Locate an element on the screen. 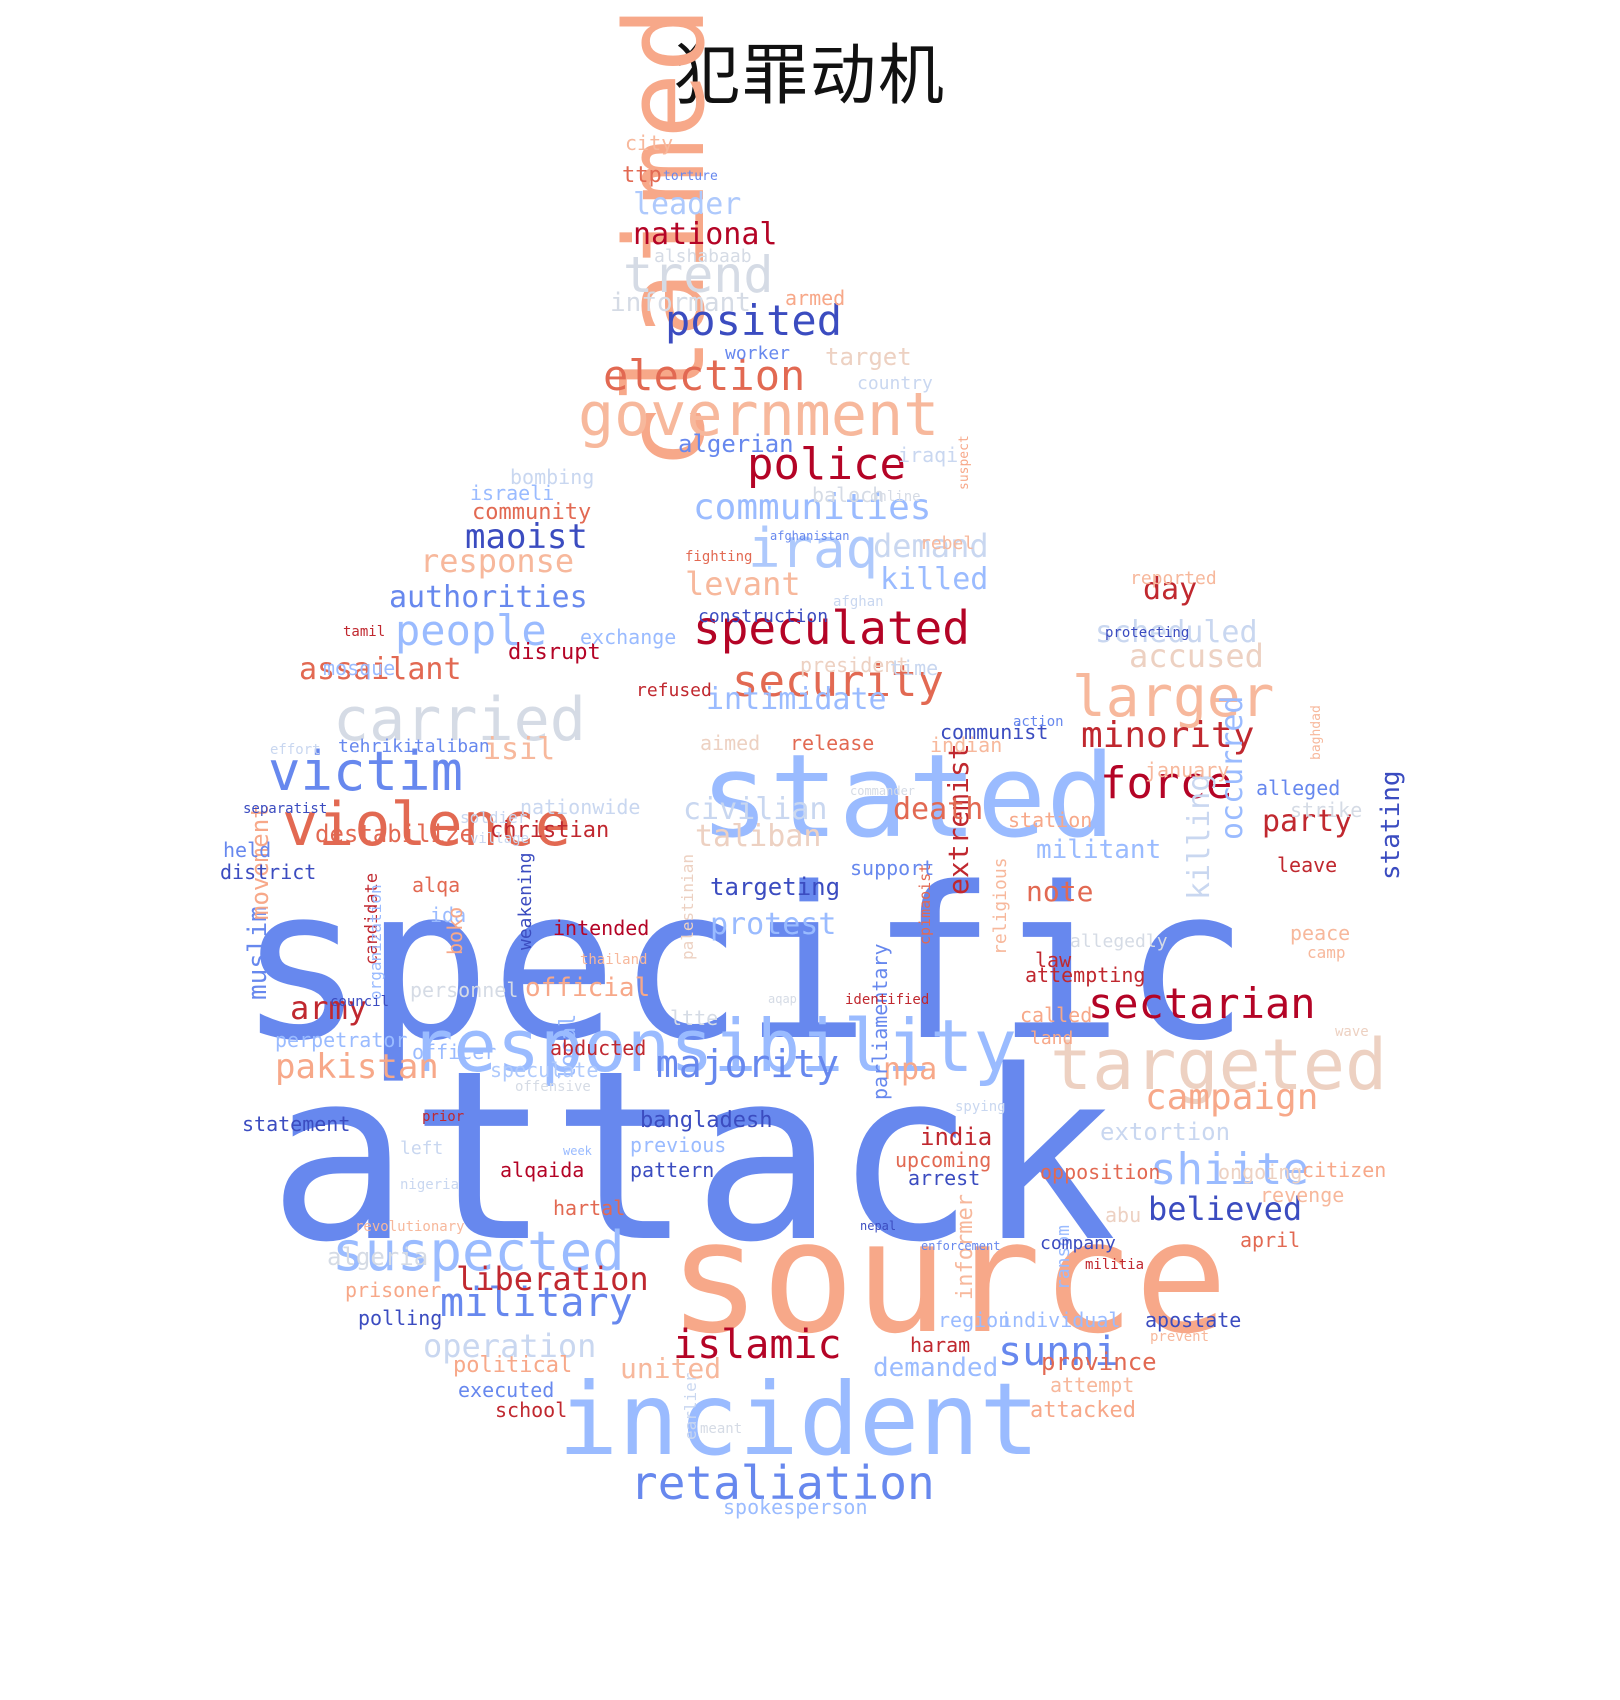  cloud-word: sunni is located at coordinates (1058, 1352).